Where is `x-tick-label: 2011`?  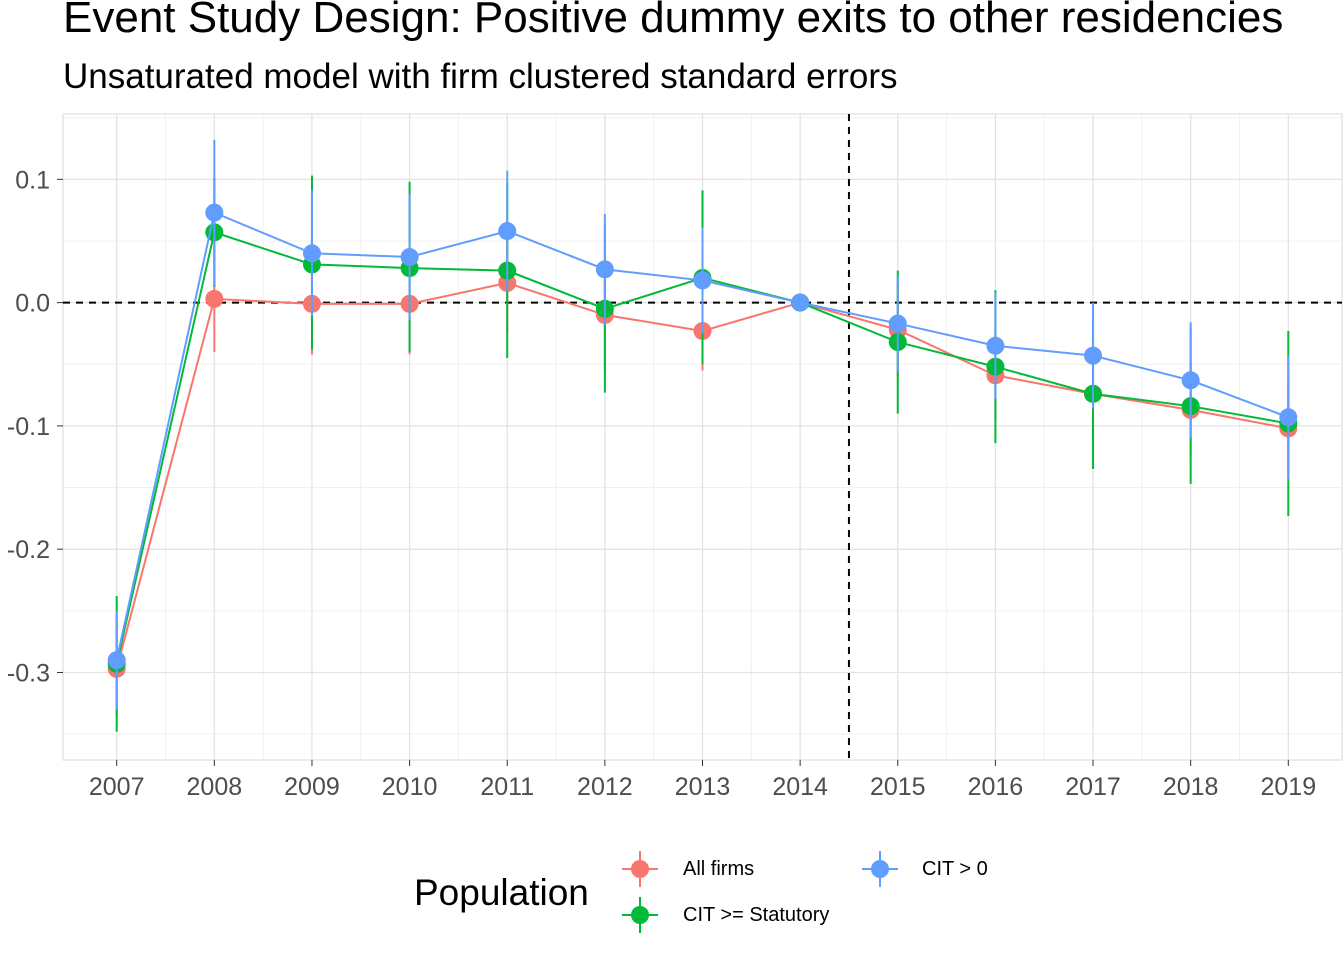 x-tick-label: 2011 is located at coordinates (507, 787).